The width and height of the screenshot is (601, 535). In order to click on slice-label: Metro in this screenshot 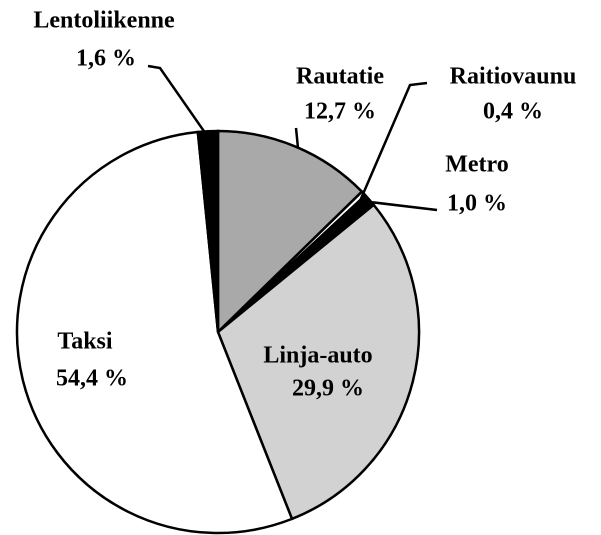, I will do `click(477, 165)`.